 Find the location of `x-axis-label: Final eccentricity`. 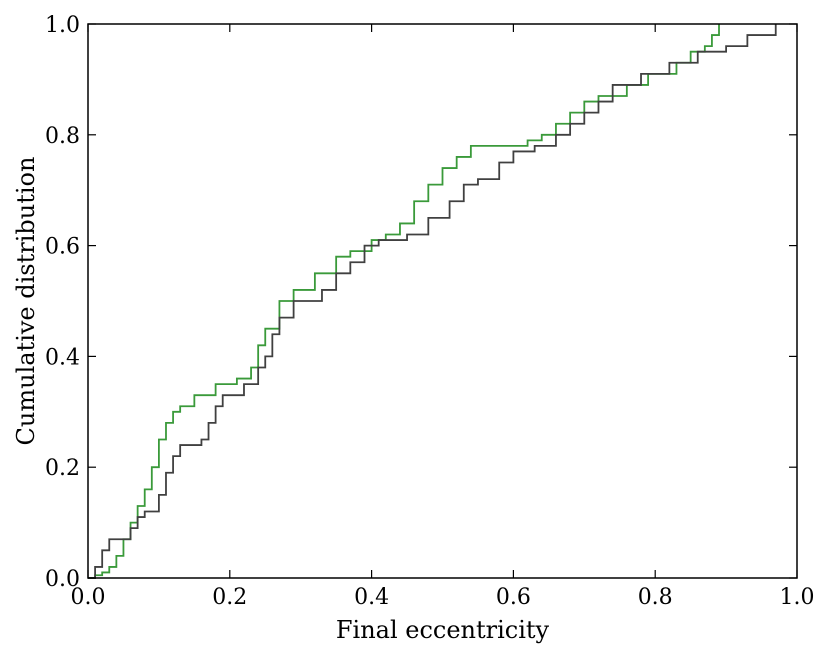

x-axis-label: Final eccentricity is located at coordinates (443, 630).